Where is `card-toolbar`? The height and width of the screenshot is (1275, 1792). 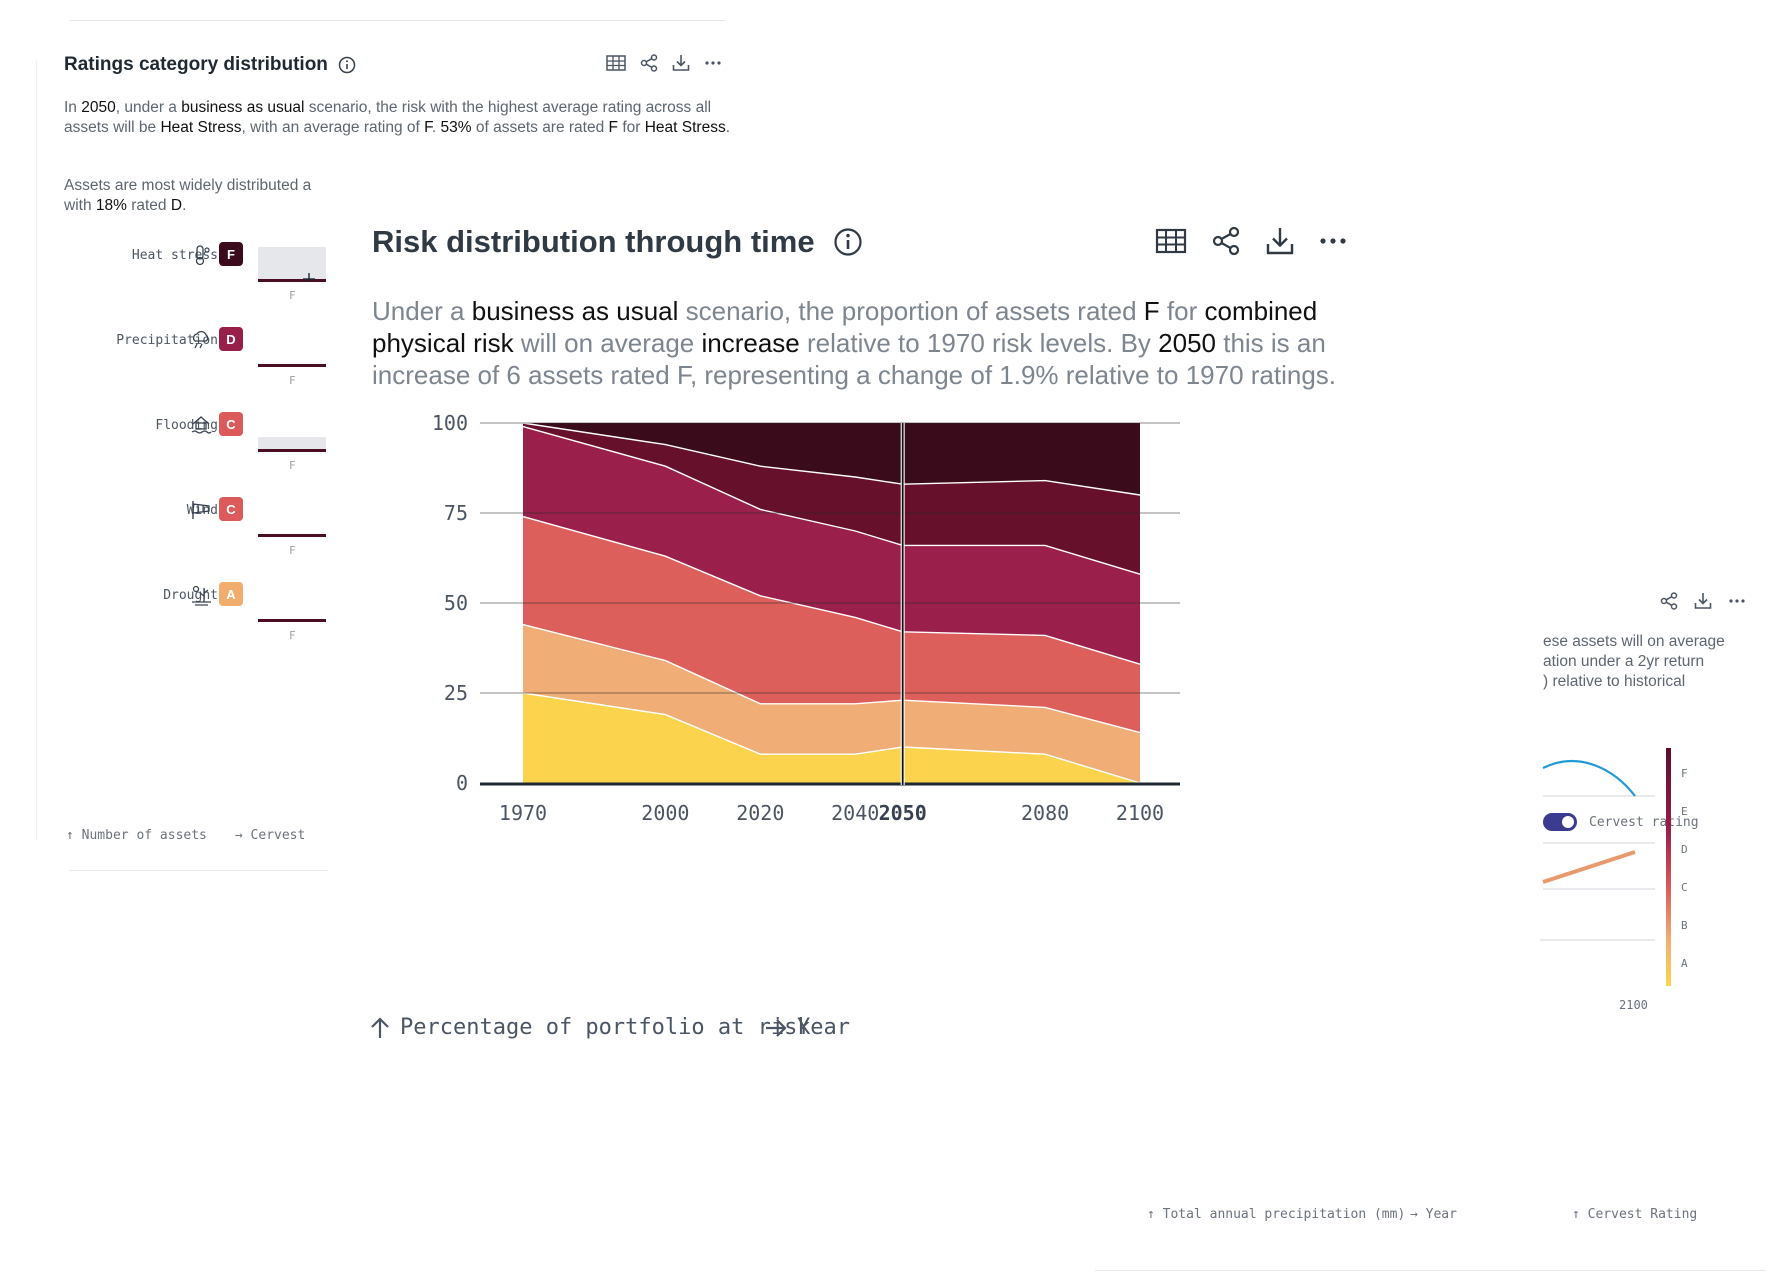 card-toolbar is located at coordinates (1703, 601).